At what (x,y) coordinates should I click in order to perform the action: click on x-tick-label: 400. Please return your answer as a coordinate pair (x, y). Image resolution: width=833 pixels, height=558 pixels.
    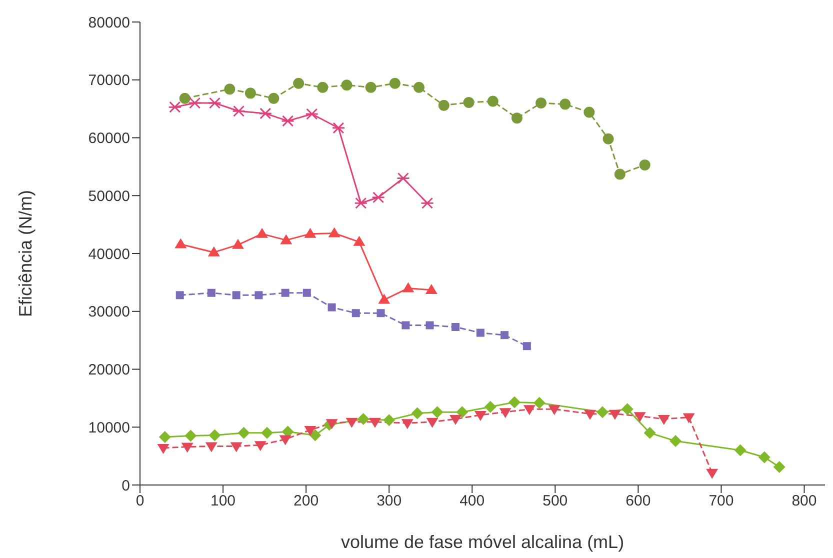
    Looking at the image, I should click on (472, 501).